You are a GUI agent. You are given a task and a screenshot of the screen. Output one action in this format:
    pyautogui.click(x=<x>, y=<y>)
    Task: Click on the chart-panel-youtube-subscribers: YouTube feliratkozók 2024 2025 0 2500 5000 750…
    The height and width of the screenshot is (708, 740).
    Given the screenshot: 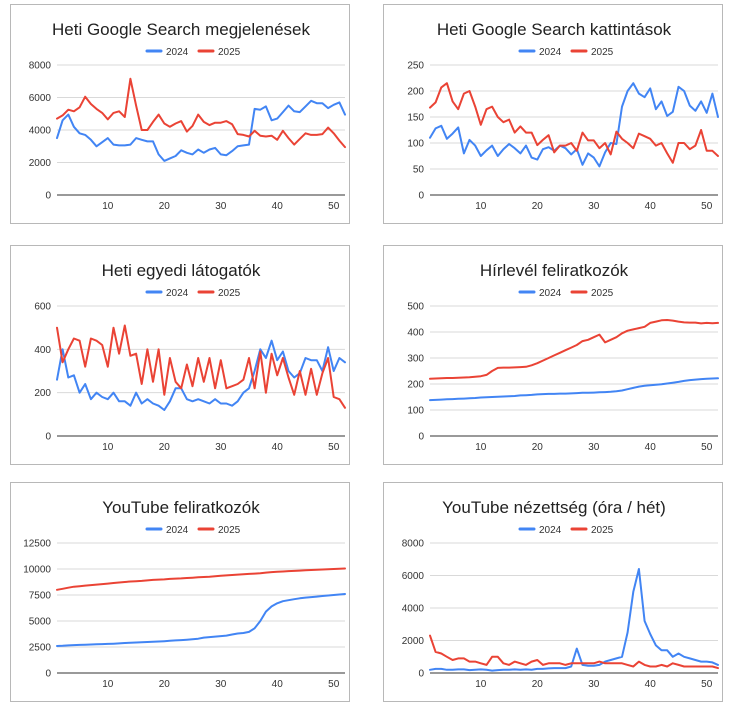 What is the action you would take?
    pyautogui.click(x=180, y=592)
    